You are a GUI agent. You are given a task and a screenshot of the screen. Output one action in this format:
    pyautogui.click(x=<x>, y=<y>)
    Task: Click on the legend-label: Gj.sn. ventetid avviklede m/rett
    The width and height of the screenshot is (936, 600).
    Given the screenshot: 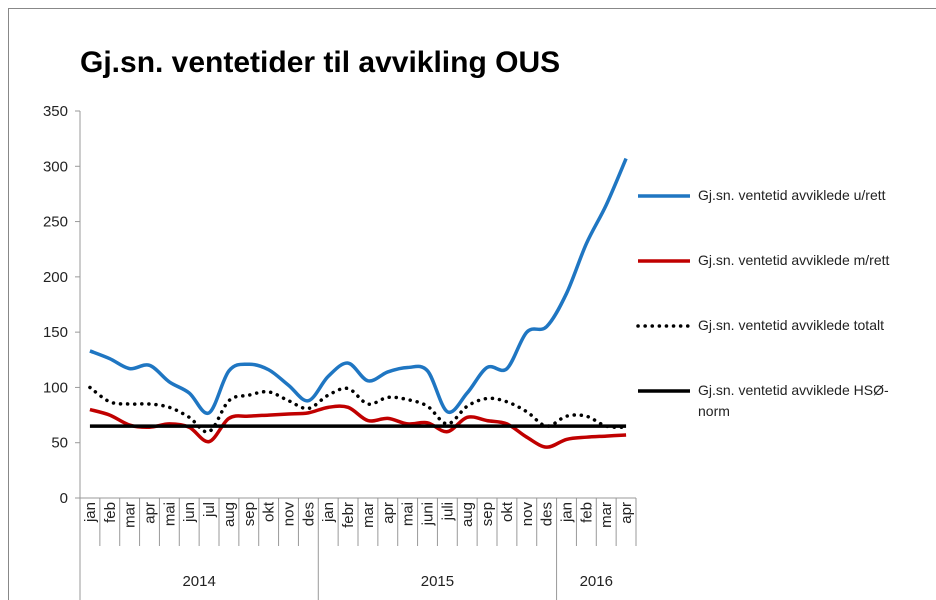 What is the action you would take?
    pyautogui.click(x=794, y=260)
    